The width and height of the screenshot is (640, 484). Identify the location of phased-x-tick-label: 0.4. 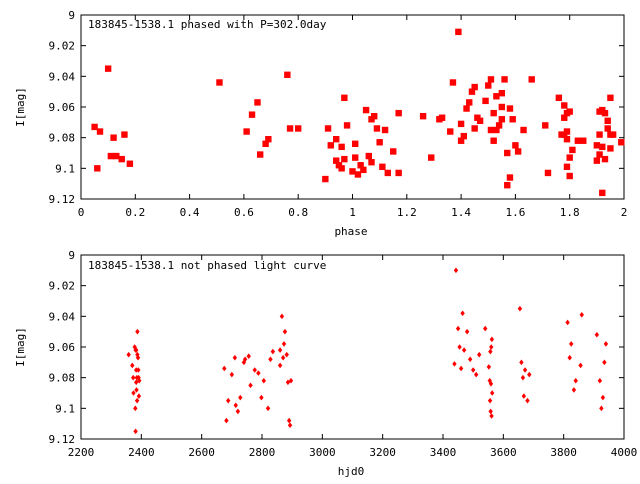
(190, 212).